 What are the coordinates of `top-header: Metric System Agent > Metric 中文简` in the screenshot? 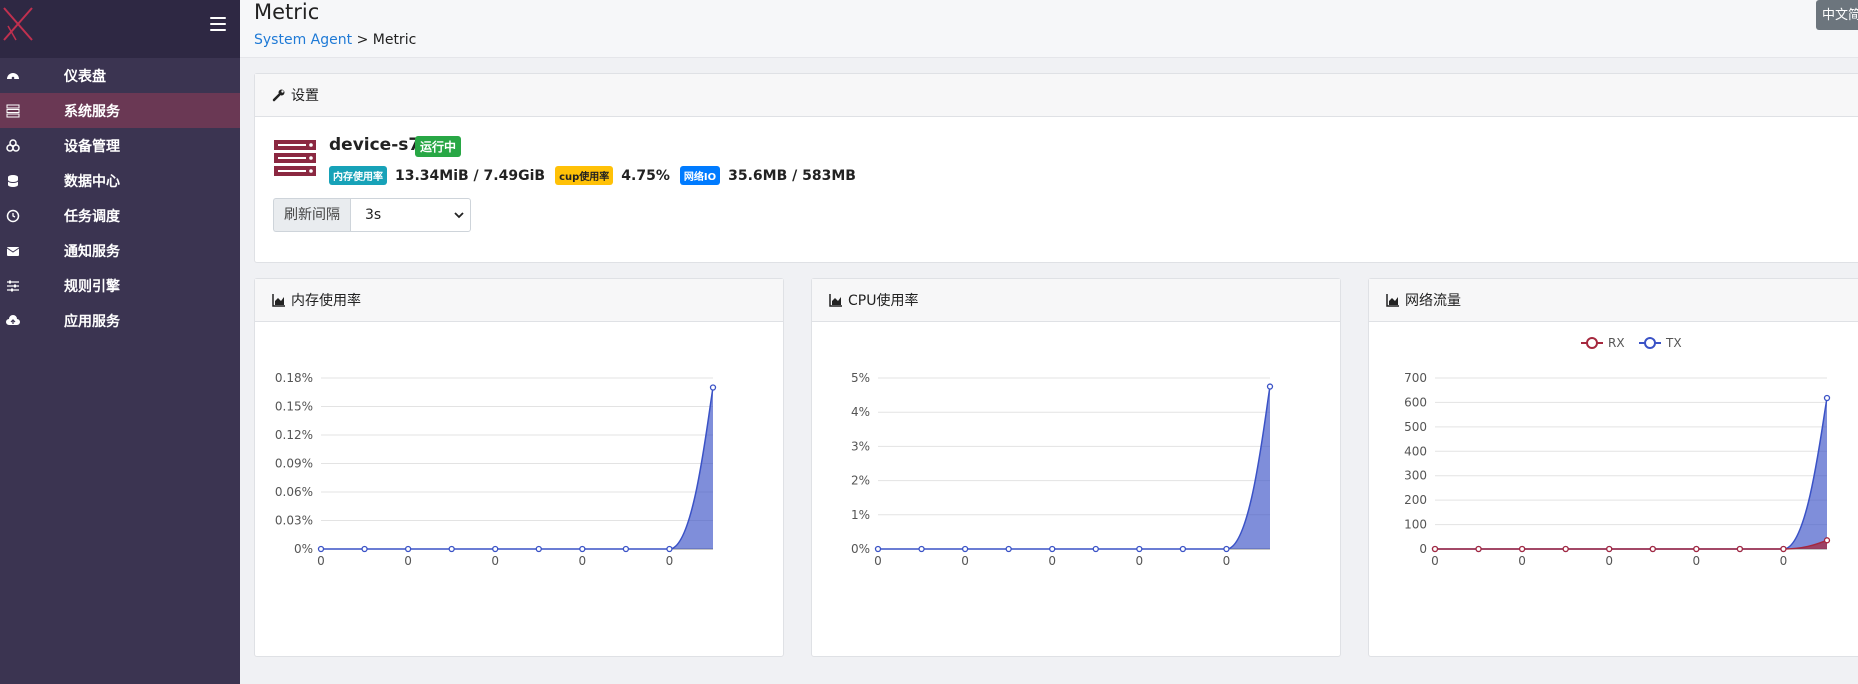 It's located at (1049, 29).